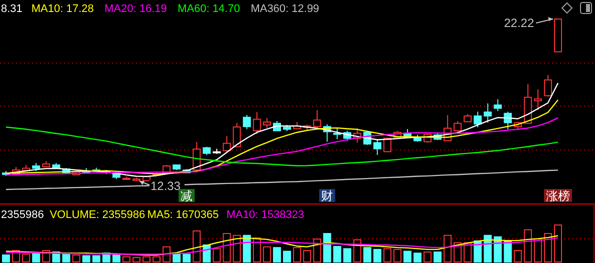 The height and width of the screenshot is (263, 595). I want to click on text: VOLUME: 2355986, so click(98, 215).